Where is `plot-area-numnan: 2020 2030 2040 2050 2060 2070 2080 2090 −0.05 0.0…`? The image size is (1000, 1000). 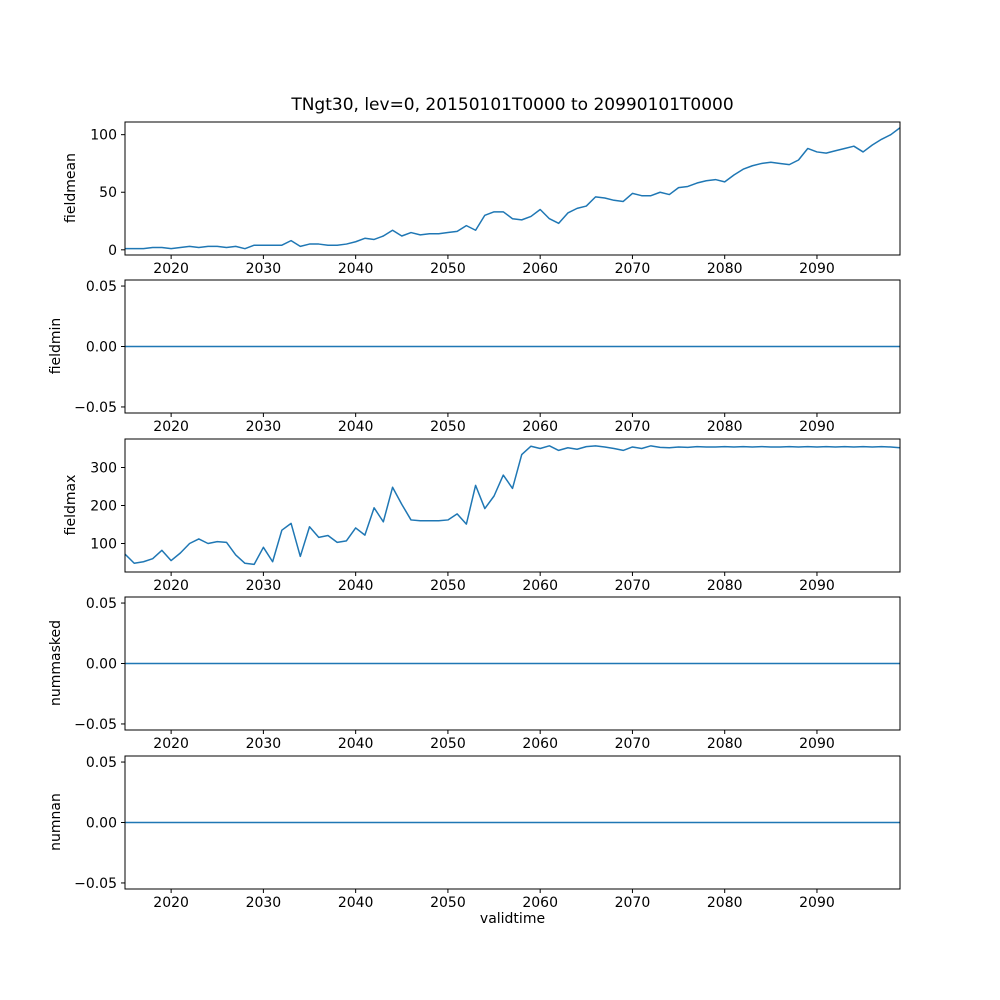
plot-area-numnan: 2020 2030 2040 2050 2060 2070 2080 2090 −0.05 0.0… is located at coordinates (487, 833).